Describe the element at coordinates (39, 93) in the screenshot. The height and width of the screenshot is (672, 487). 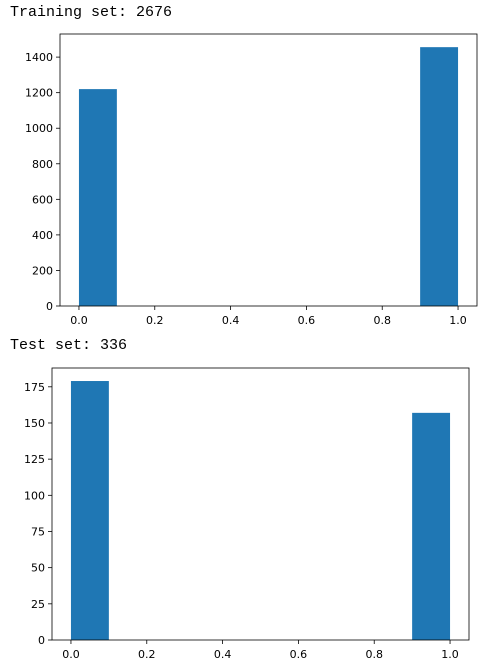
I see `y-tick-label-6: 1200` at that location.